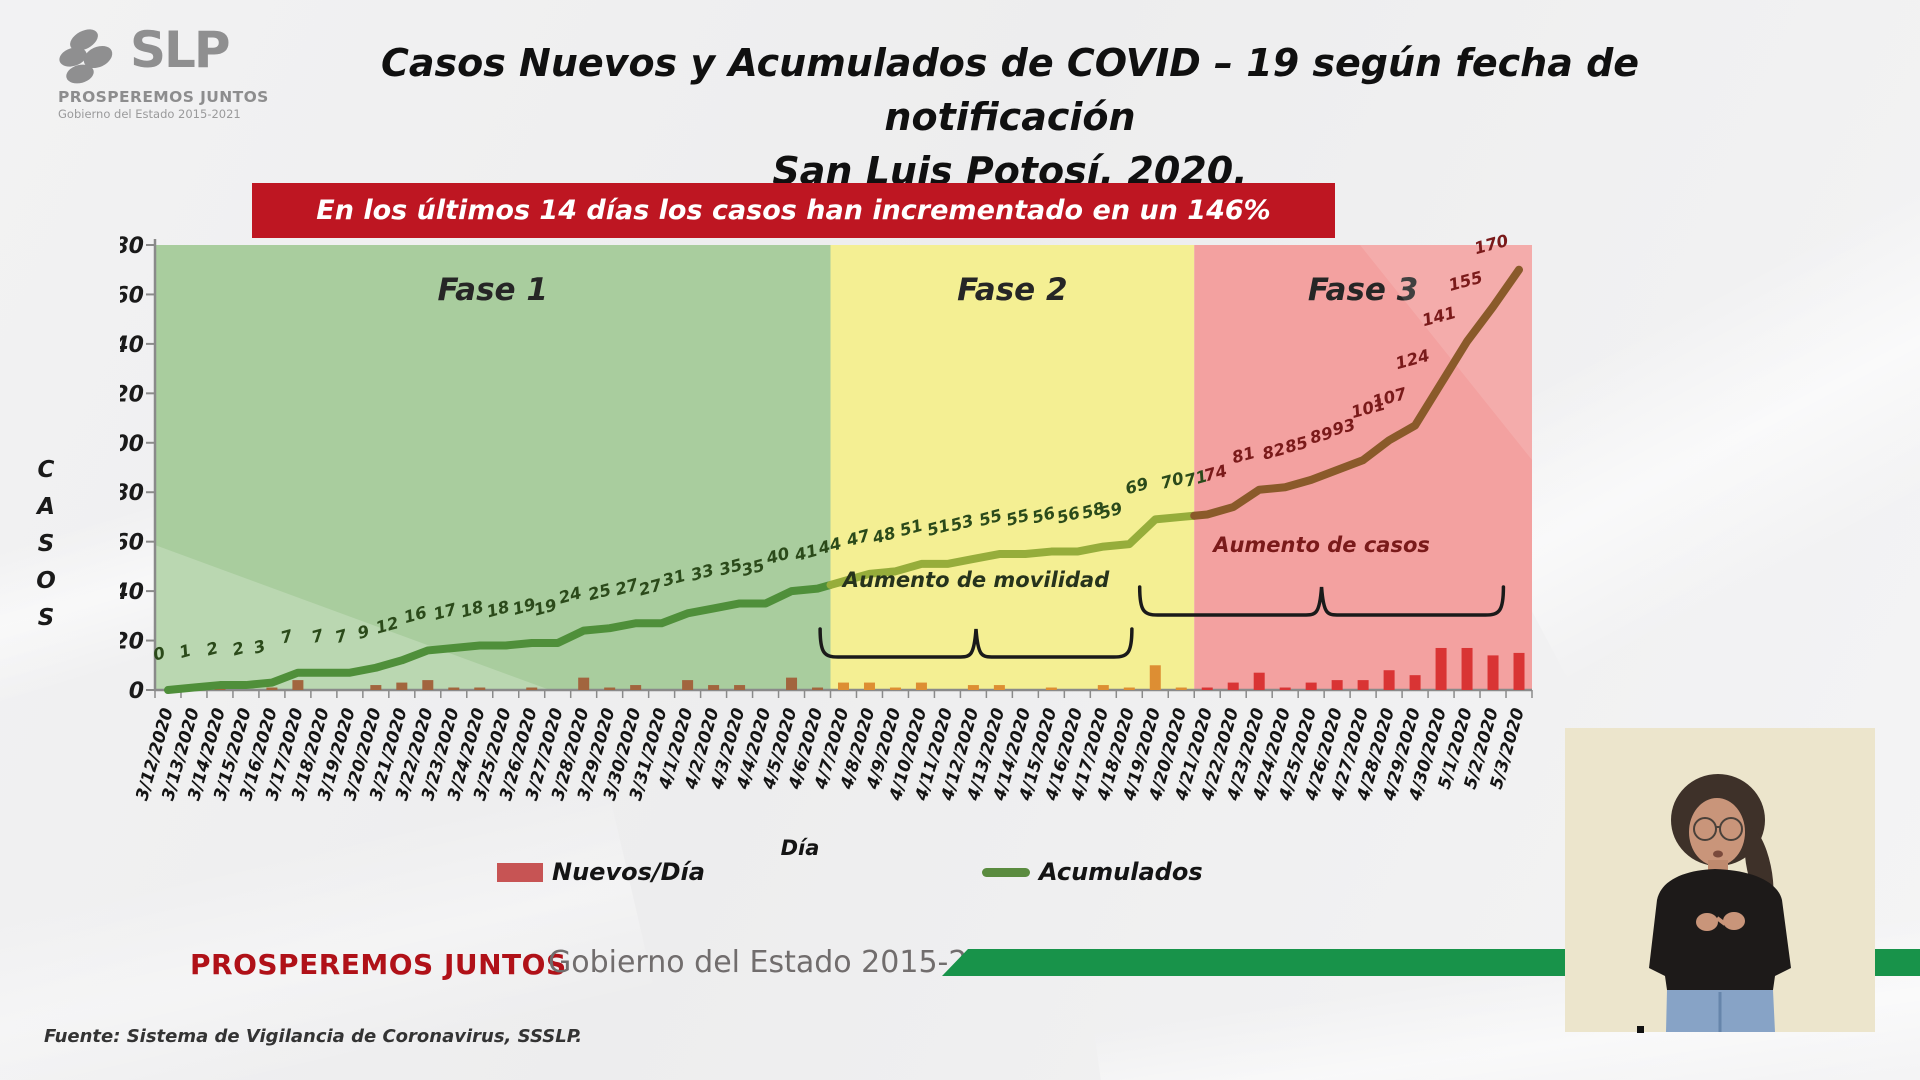  I want to click on y-tick-label: 160, so click(132, 295).